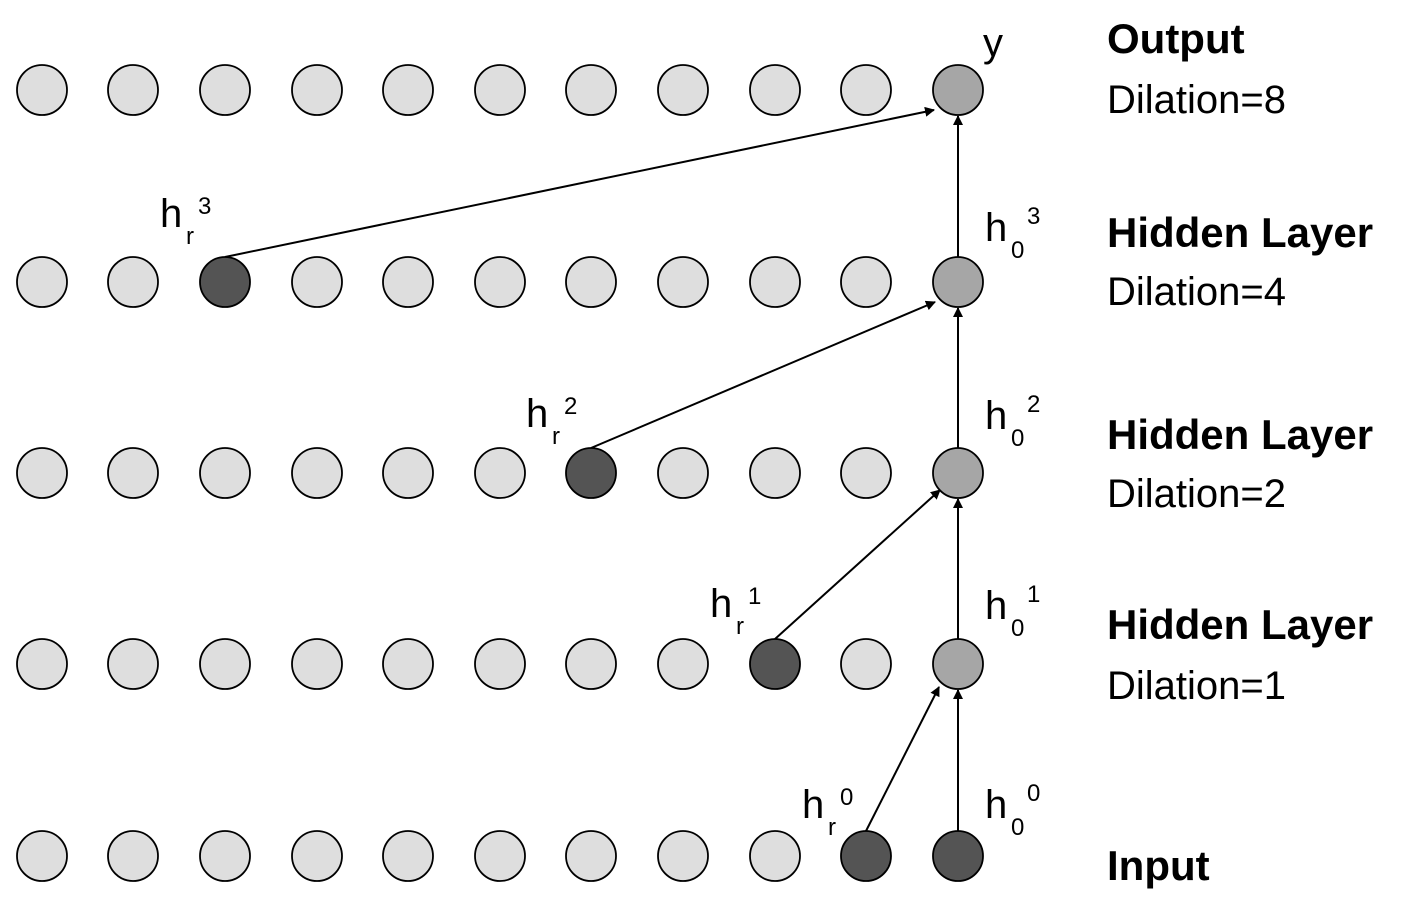  I want to click on receptive-node-r4-c10, so click(958, 856).